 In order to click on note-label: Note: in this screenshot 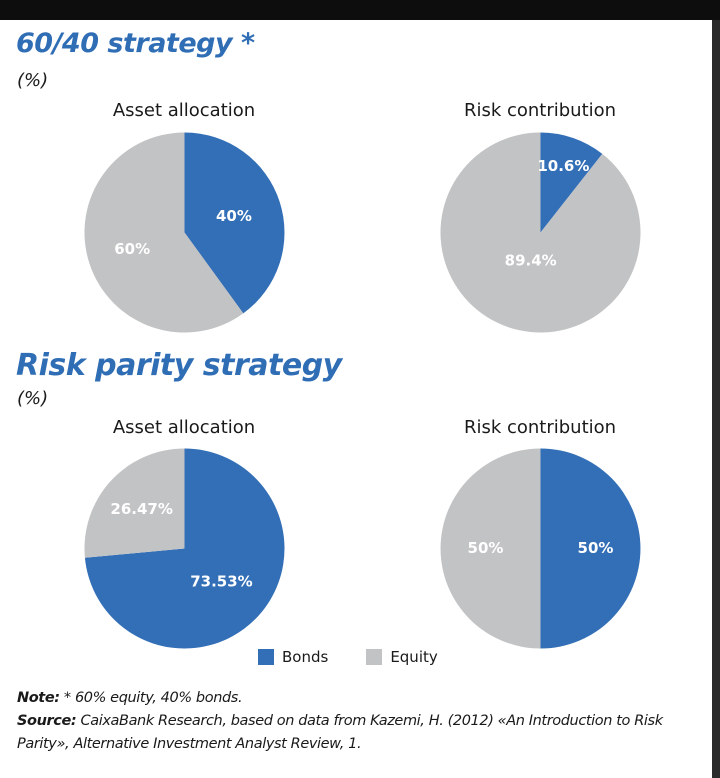, I will do `click(38, 698)`.